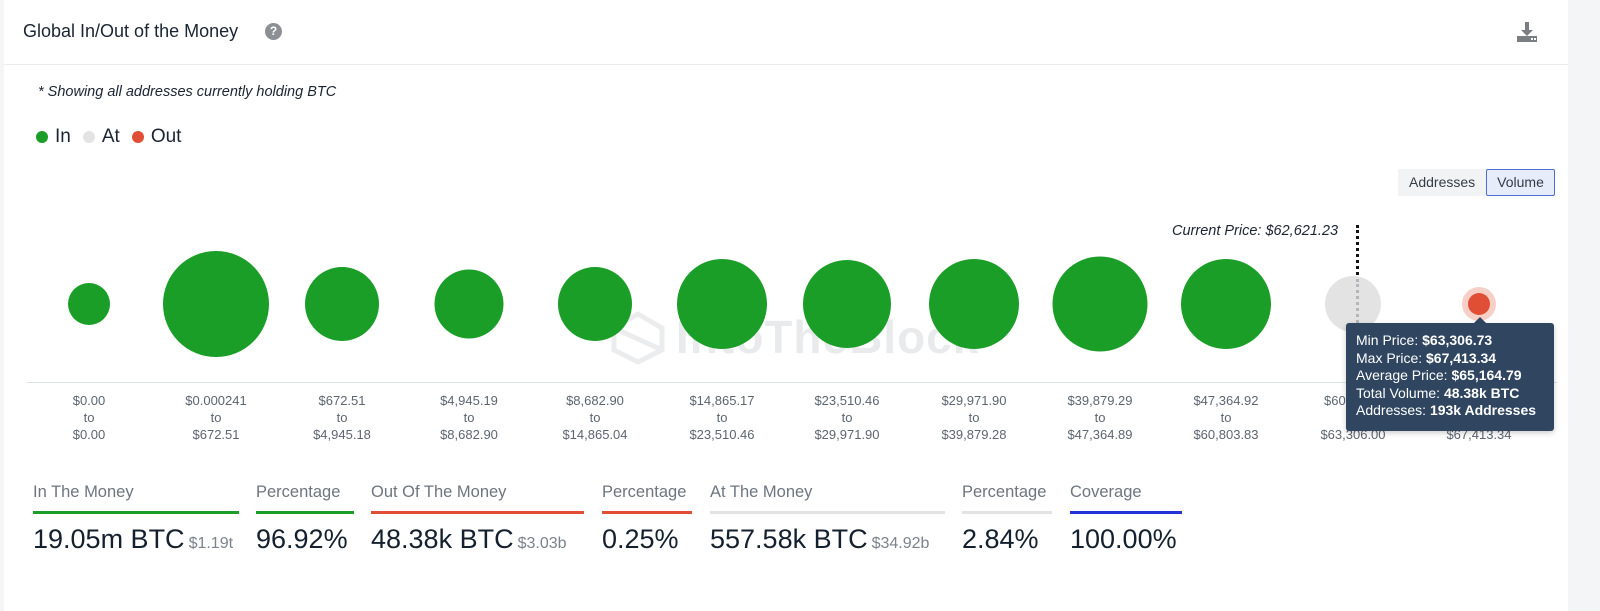  What do you see at coordinates (1480, 320) in the screenshot?
I see `tooltip-arrow` at bounding box center [1480, 320].